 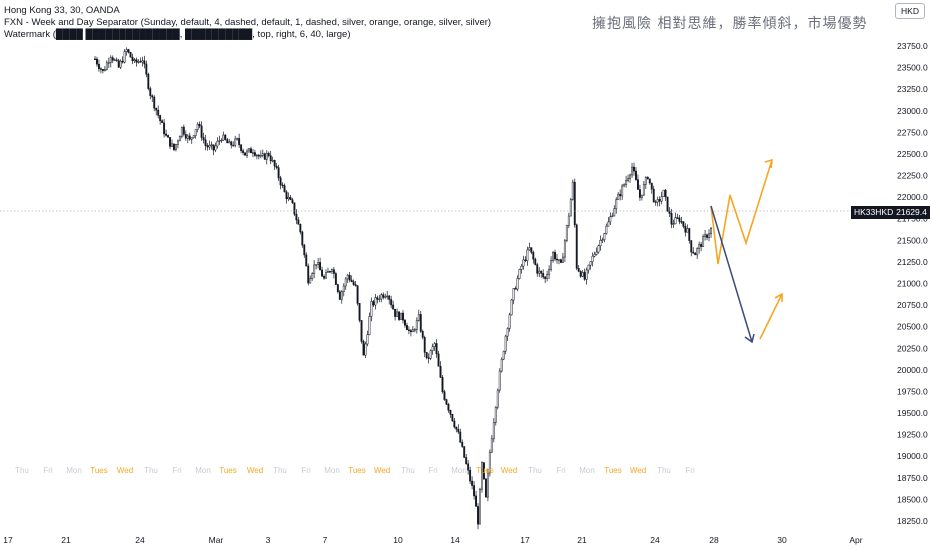 I want to click on legend-symbol-line: Hong Kong 33, 30, OANDA, so click(x=62, y=10).